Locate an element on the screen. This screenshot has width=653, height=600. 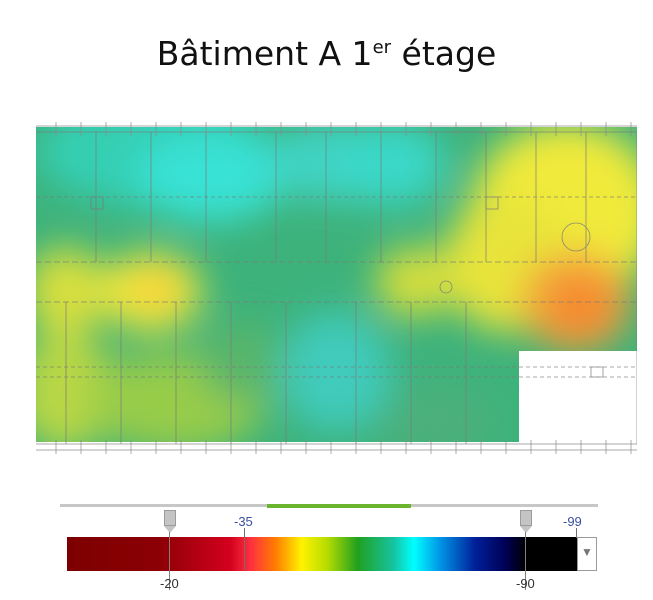
upper-threshold-tick is located at coordinates (244, 549).